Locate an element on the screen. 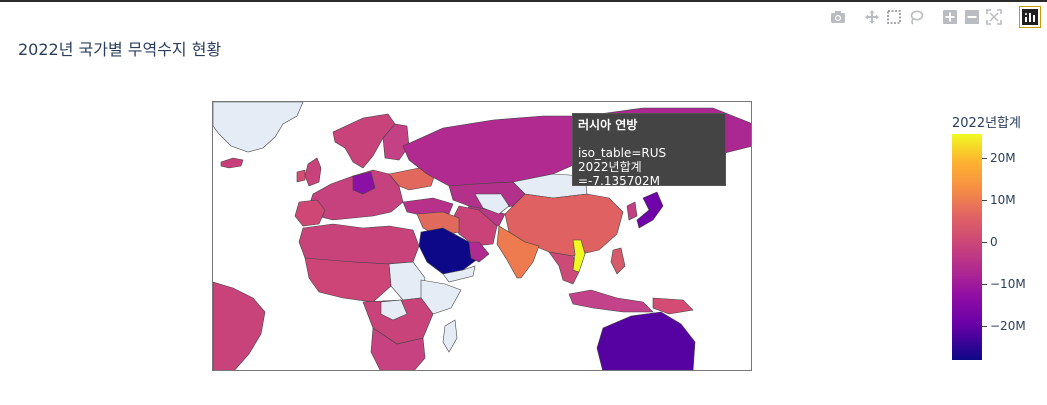 The height and width of the screenshot is (405, 1047). window-top-border is located at coordinates (523, 1).